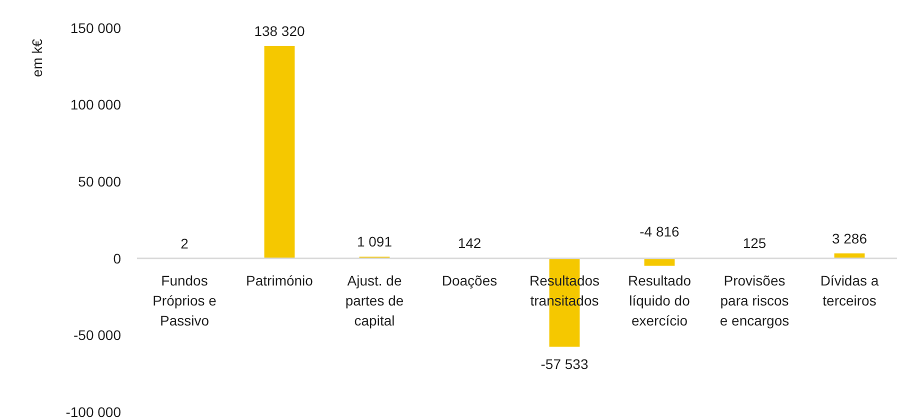 The width and height of the screenshot is (897, 420). Describe the element at coordinates (98, 335) in the screenshot. I see `y-tick-label: -50 000` at that location.